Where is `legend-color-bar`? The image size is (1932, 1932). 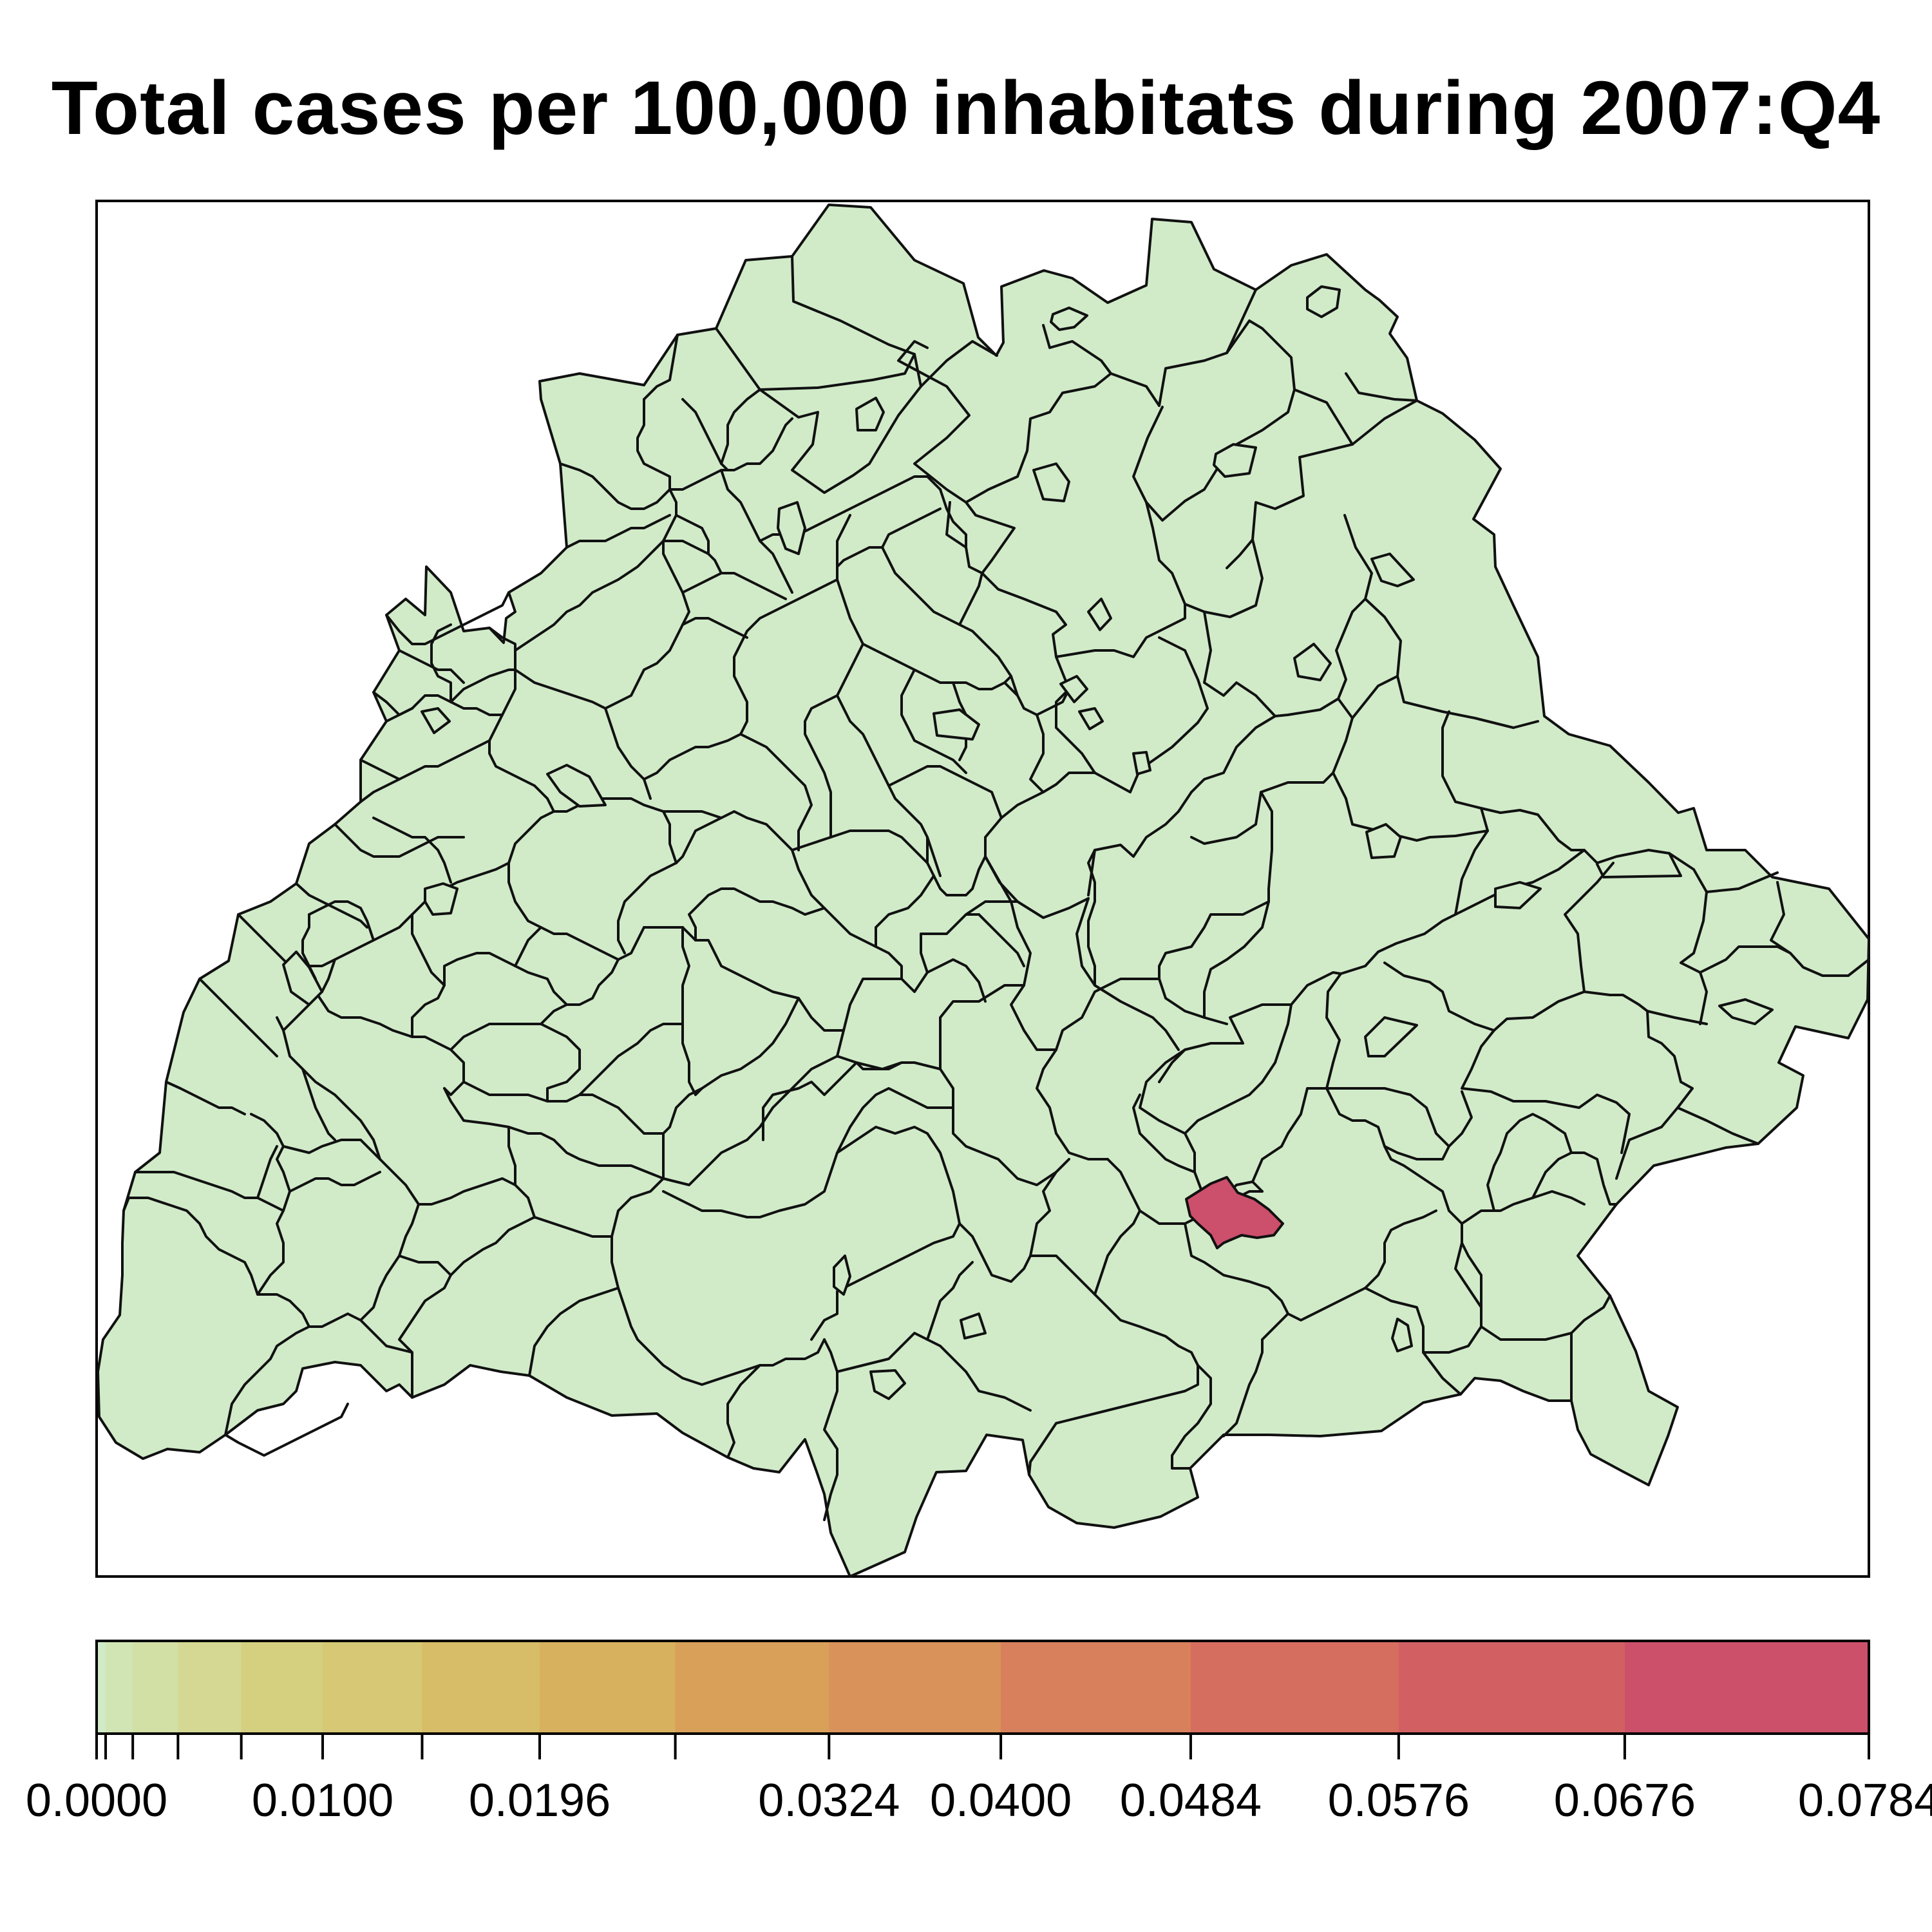
legend-color-bar is located at coordinates (983, 1688).